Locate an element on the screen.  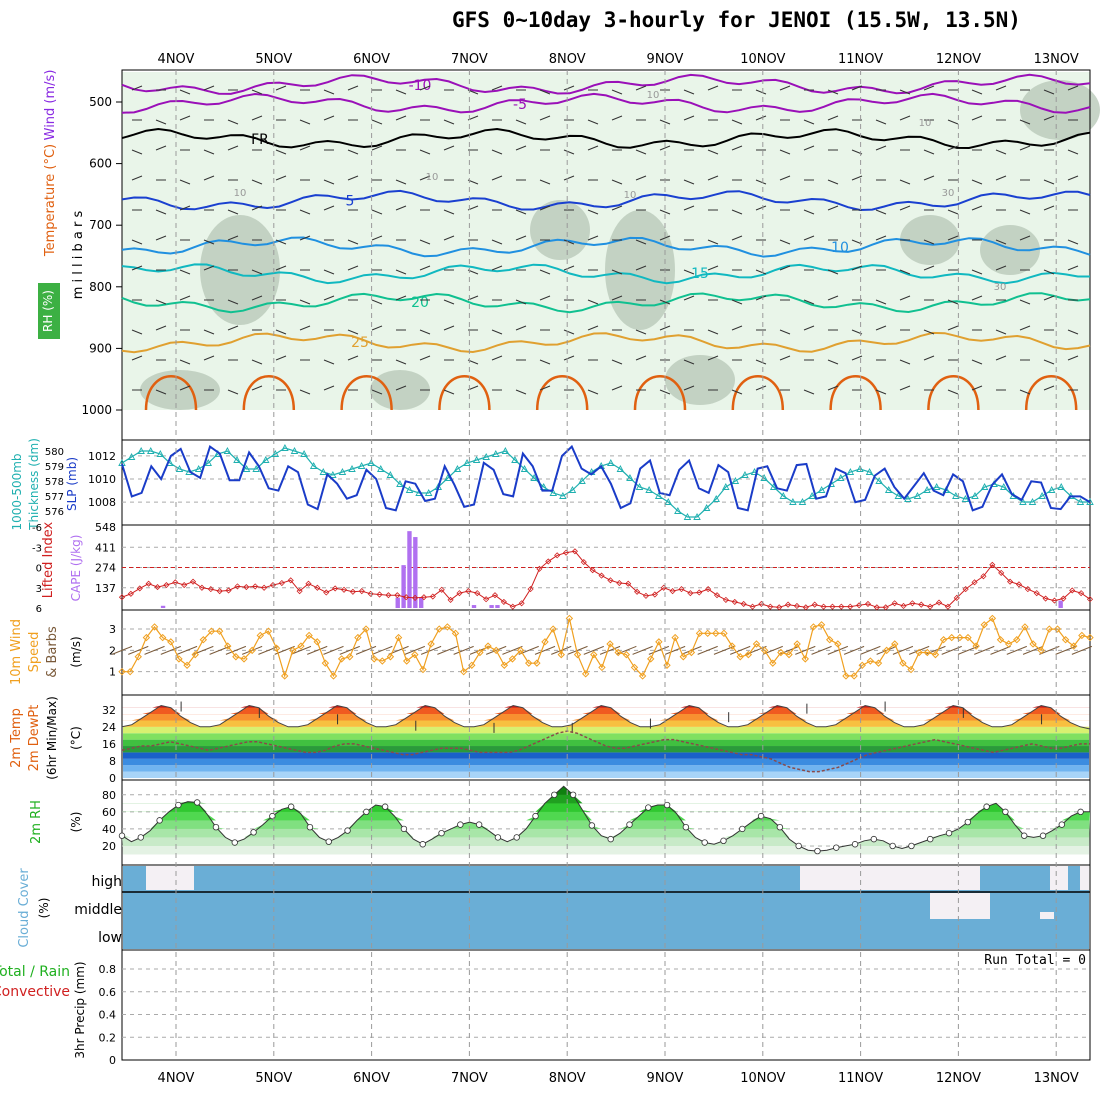
rh-layer: 20 40 60 80 2m RH (%) is located at coordinates (559, 820).